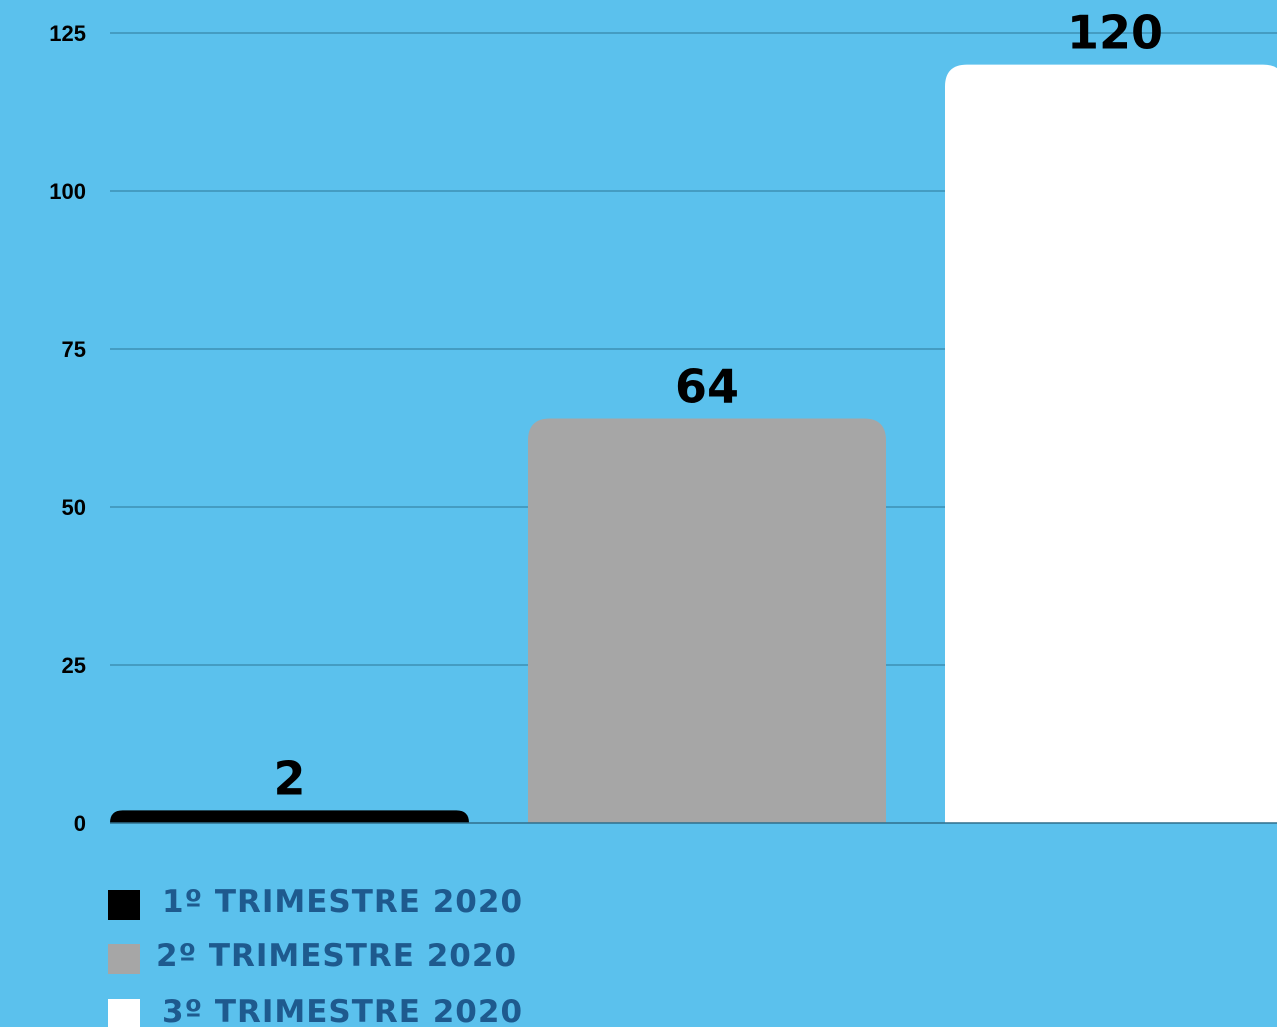 This screenshot has width=1277, height=1027. Describe the element at coordinates (67, 191) in the screenshot. I see `y-tick-label: 100` at that location.